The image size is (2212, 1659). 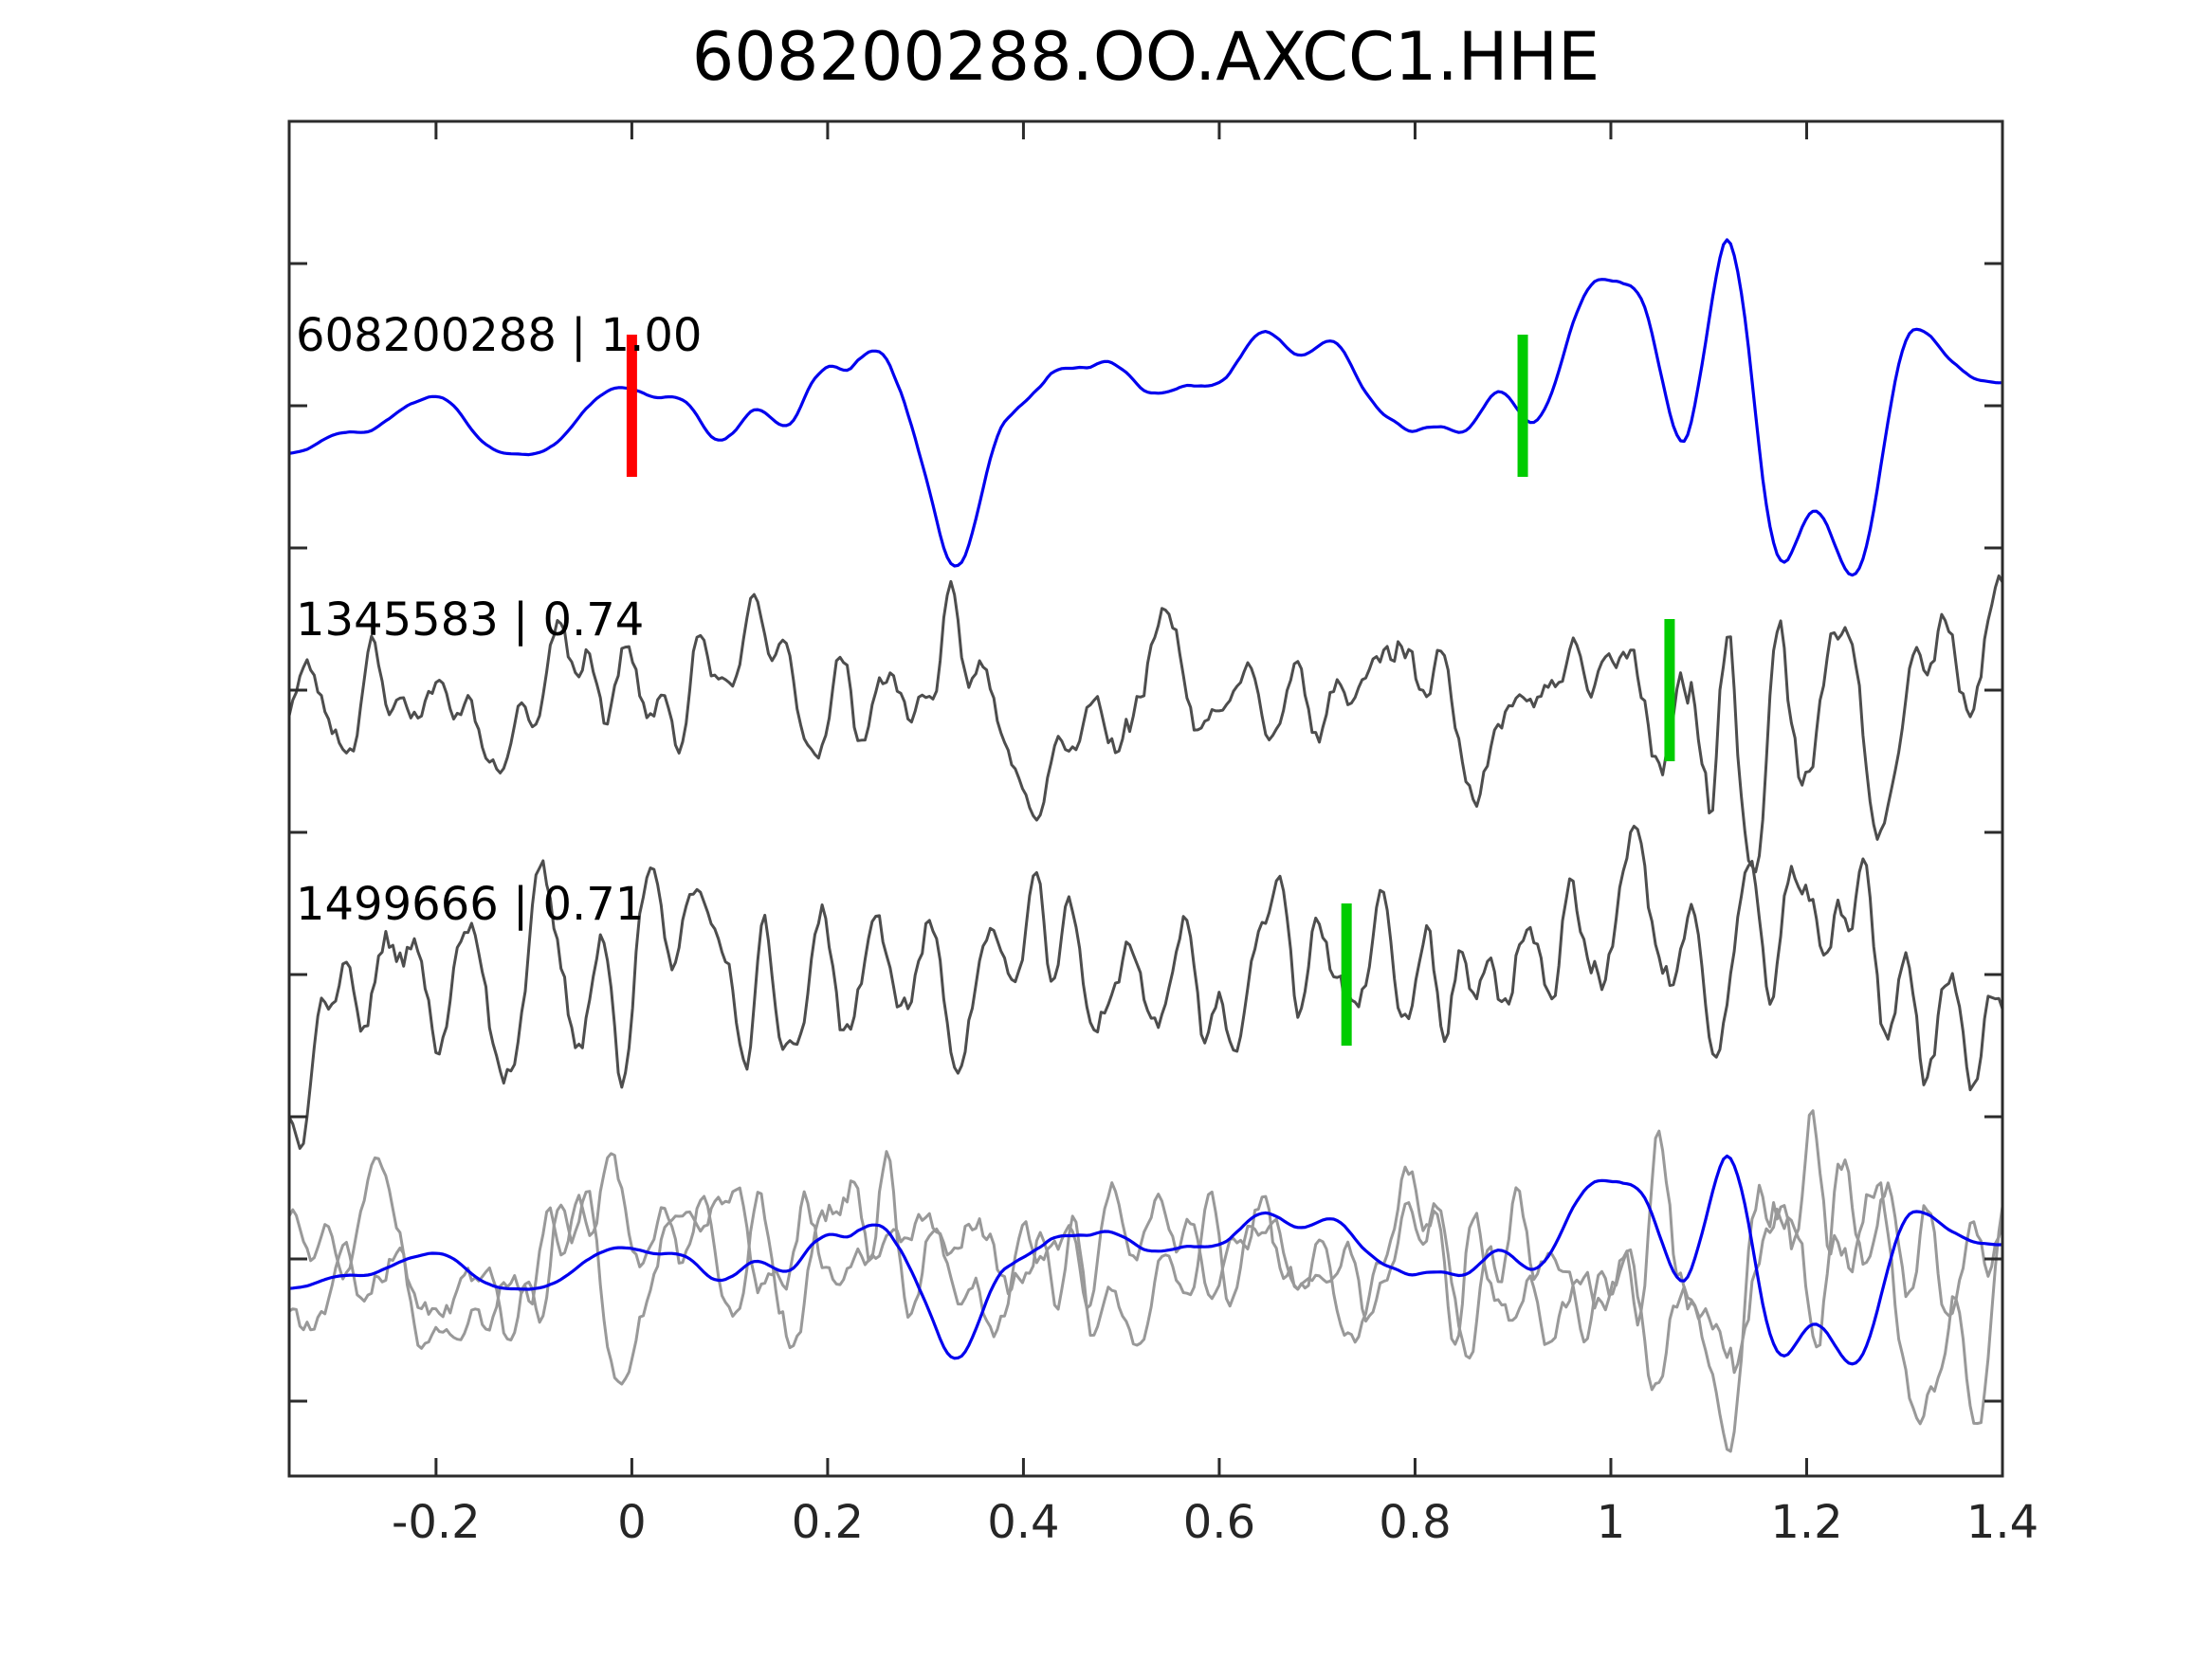 I want to click on x-tick-label-0.8: 0.8, so click(x=1415, y=1522).